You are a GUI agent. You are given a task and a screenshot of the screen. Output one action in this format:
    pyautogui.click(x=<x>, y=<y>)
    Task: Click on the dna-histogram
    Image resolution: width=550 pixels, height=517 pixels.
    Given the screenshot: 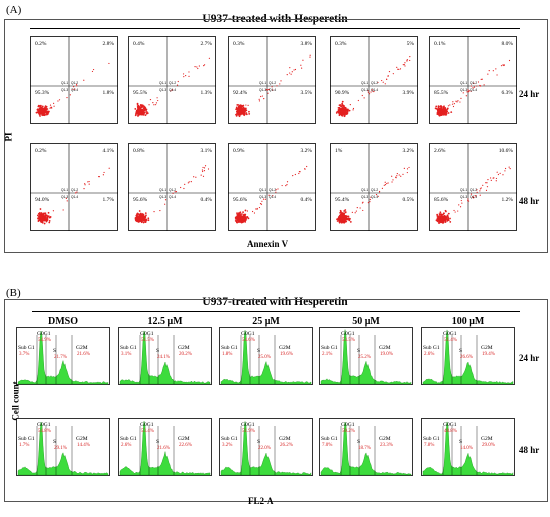 What is the action you would take?
    pyautogui.click(x=468, y=357)
    